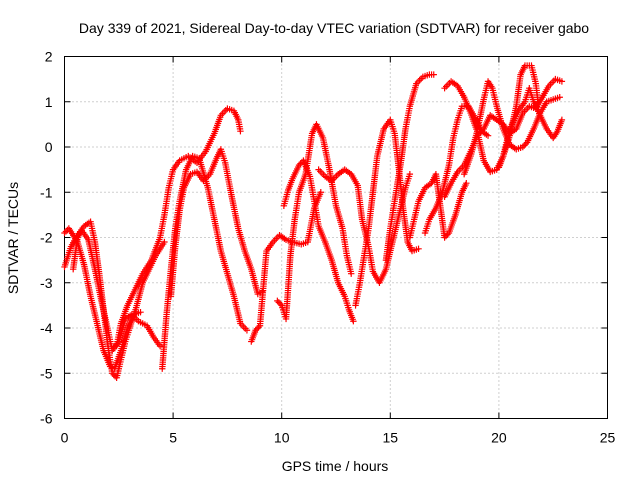  Describe the element at coordinates (608, 438) in the screenshot. I see `x-tick-label: 25` at that location.